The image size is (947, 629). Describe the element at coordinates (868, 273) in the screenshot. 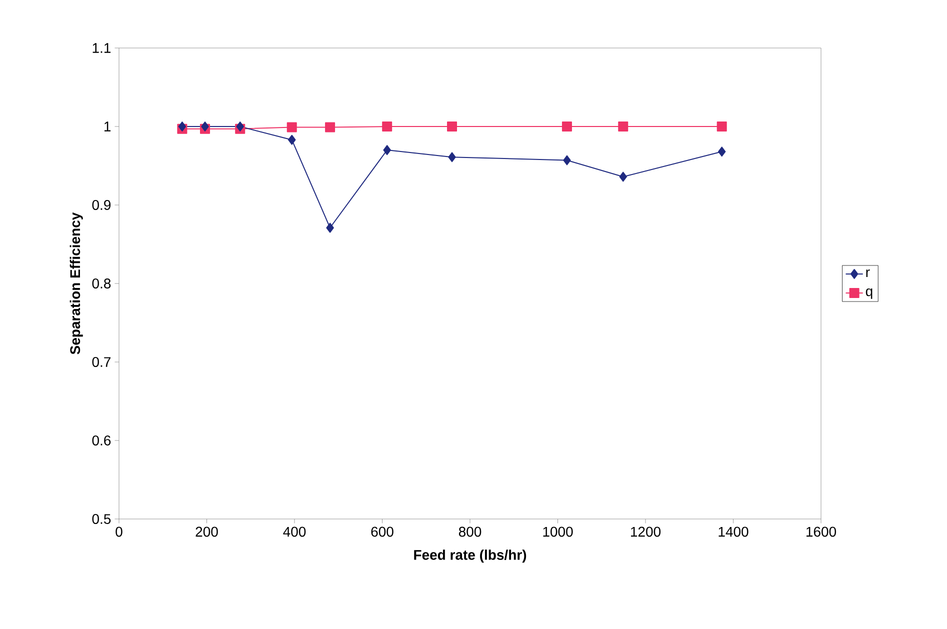

I see `legend-label: r` at that location.